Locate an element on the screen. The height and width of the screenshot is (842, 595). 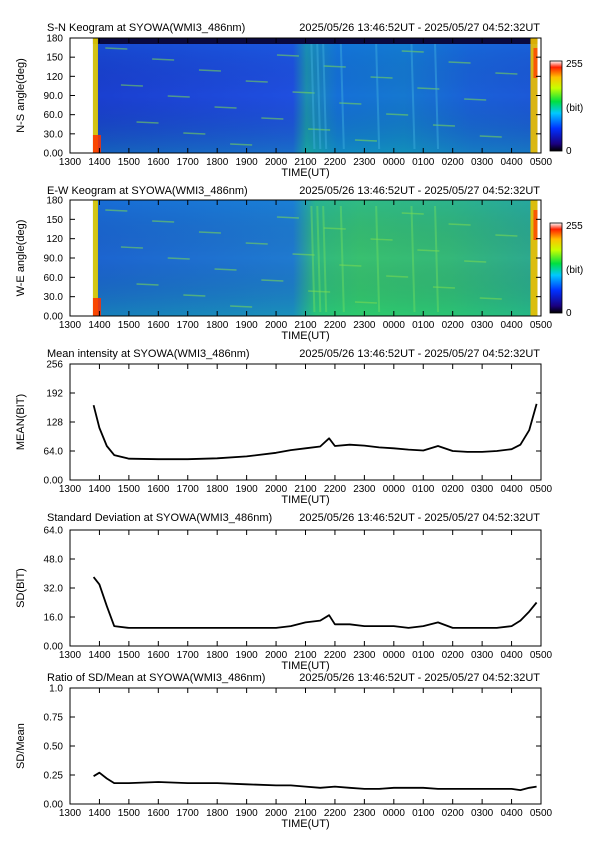
x-tick-label: 1600 is located at coordinates (158, 813).